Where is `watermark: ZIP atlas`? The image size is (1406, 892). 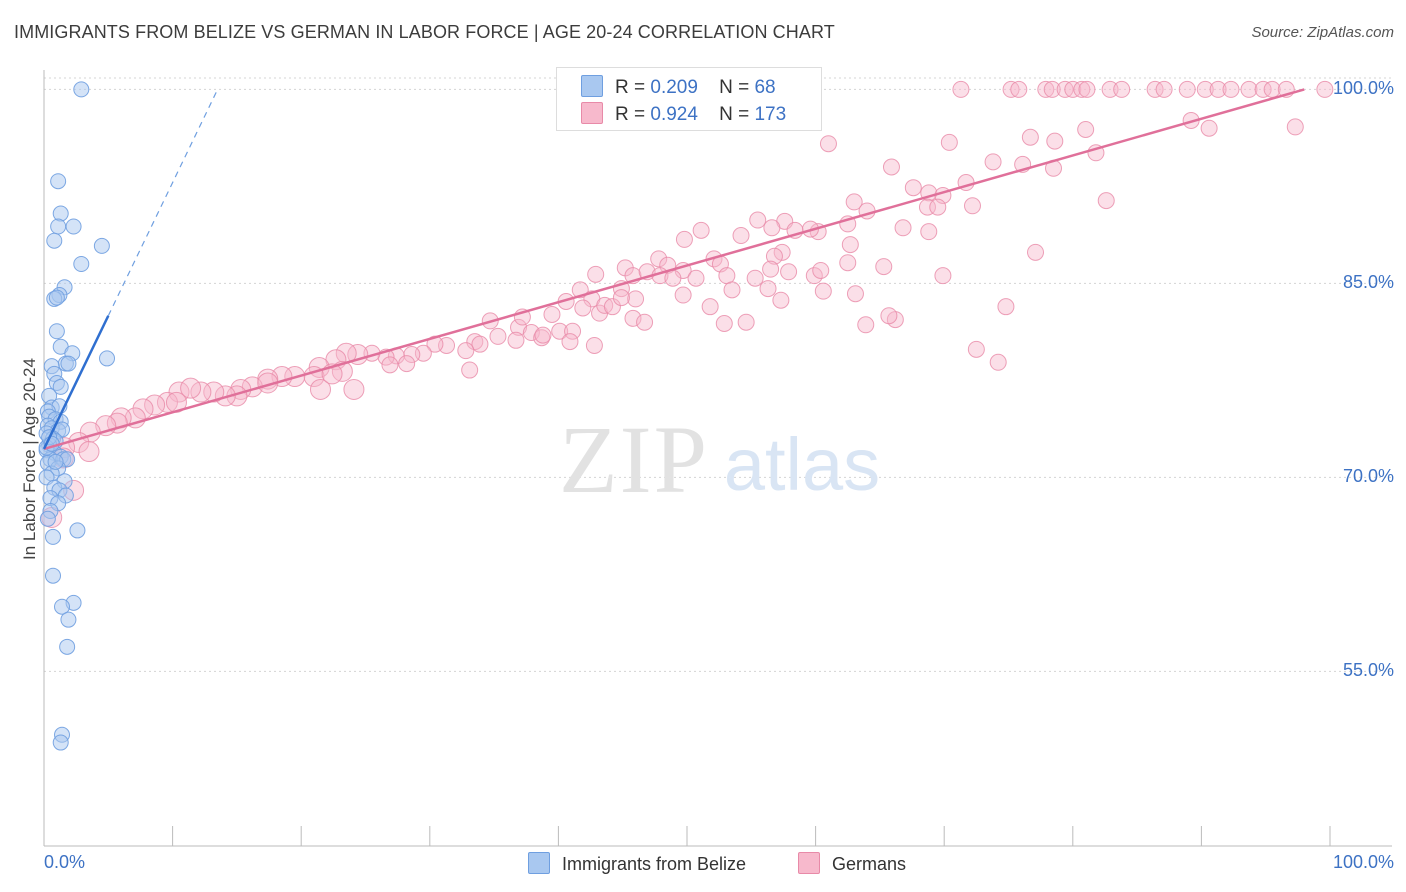 watermark: ZIP atlas is located at coordinates (719, 459).